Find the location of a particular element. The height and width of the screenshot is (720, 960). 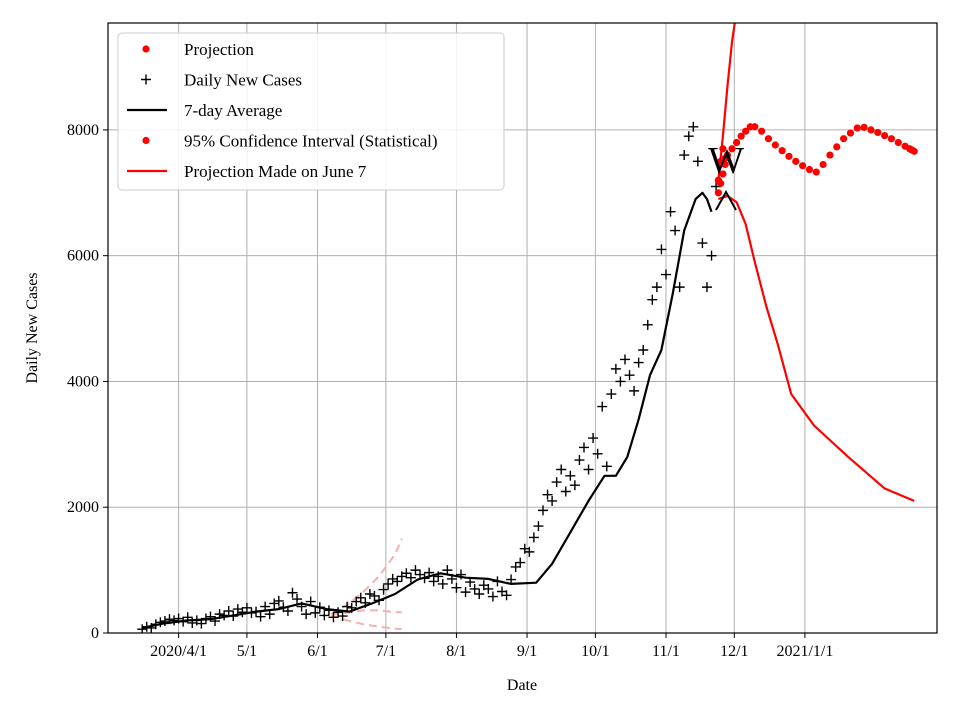

x-tick-label: 12/1 is located at coordinates (734, 651).